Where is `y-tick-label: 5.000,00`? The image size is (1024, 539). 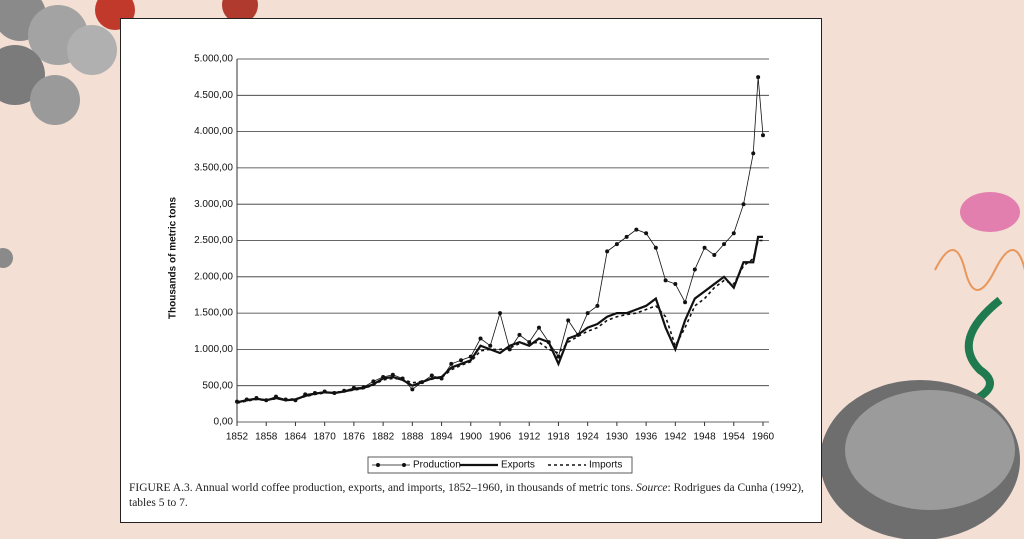
y-tick-label: 5.000,00 is located at coordinates (213, 59).